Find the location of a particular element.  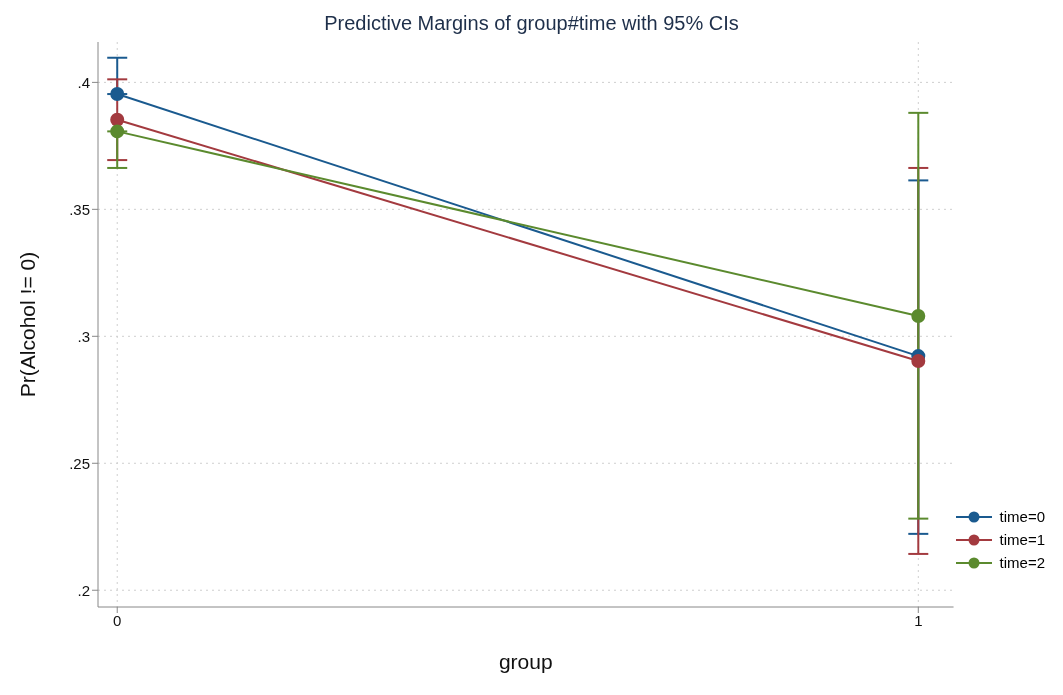

y-tick-label: .2 is located at coordinates (83, 590).